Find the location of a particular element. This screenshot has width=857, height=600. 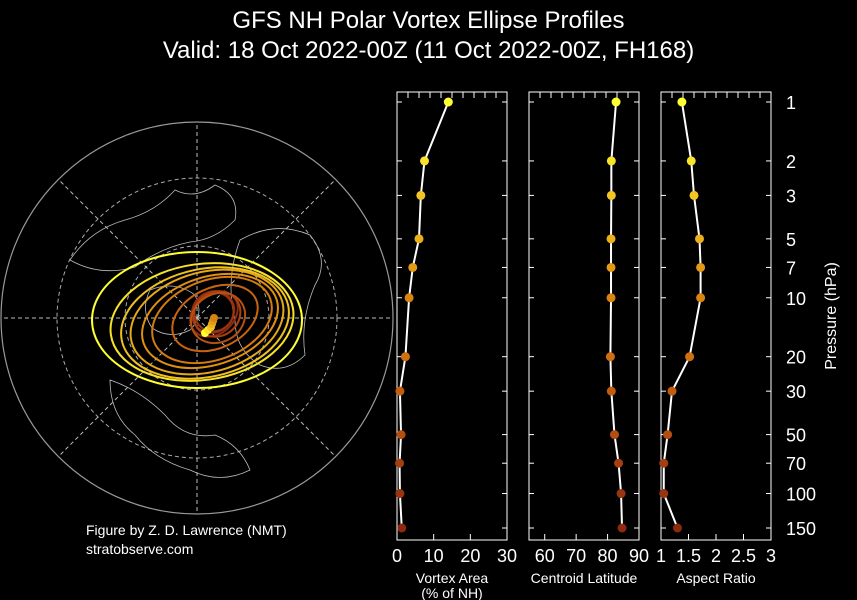

x-tick-label: 0 is located at coordinates (397, 556).